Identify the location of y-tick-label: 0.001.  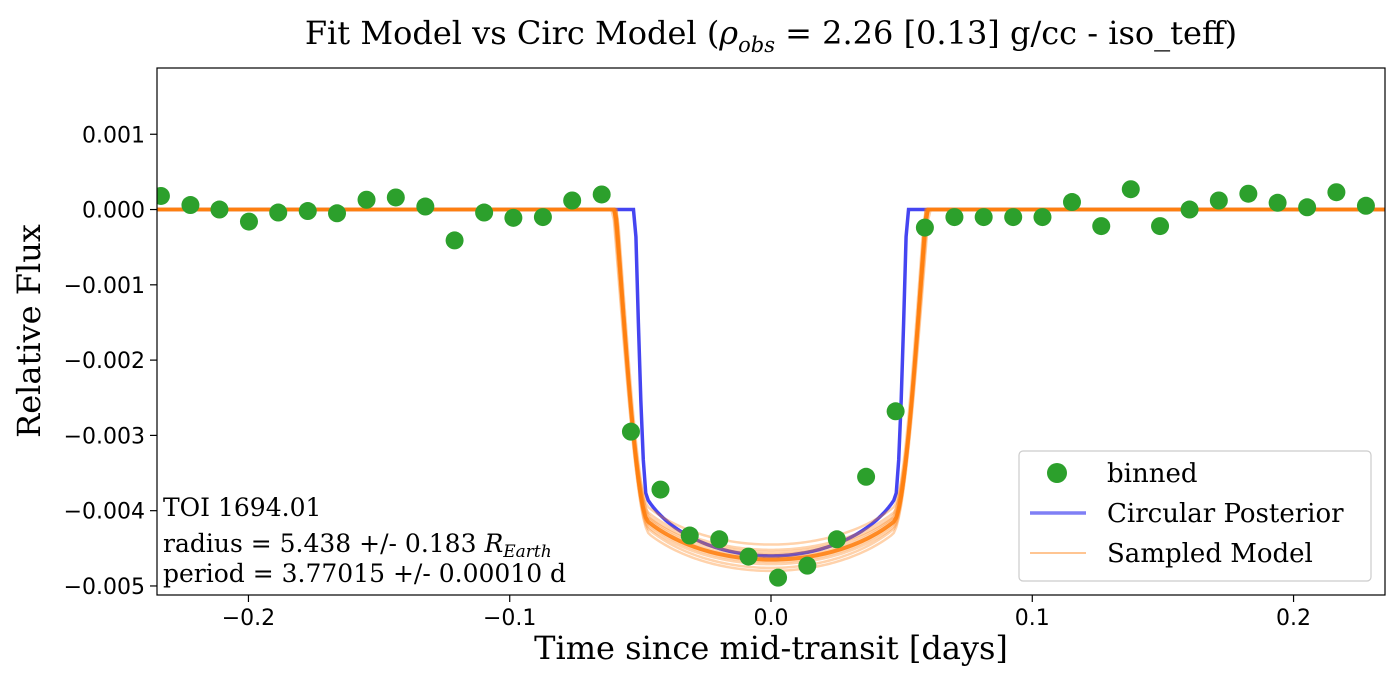
(113, 135).